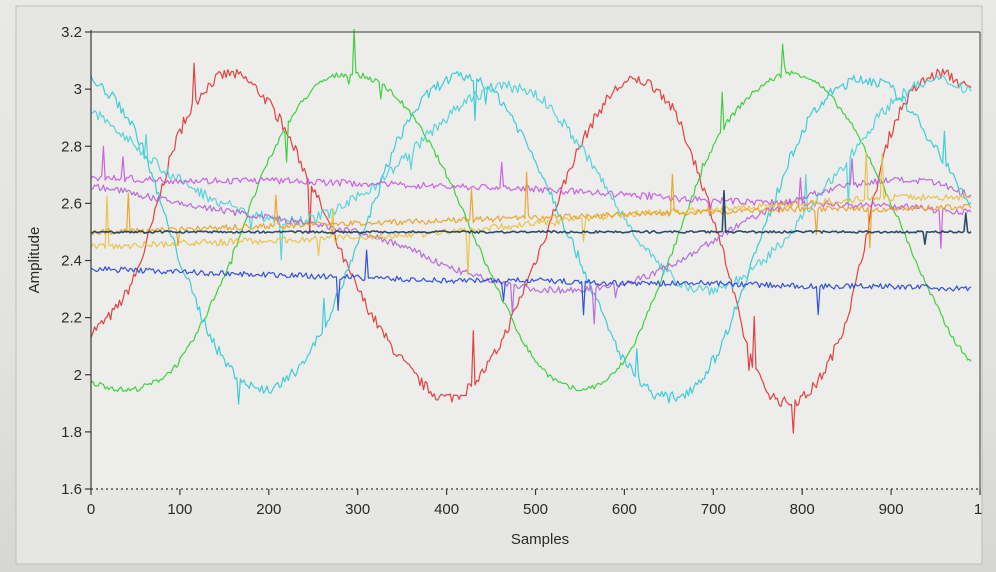  I want to click on x-tick-label: 1, so click(978, 509).